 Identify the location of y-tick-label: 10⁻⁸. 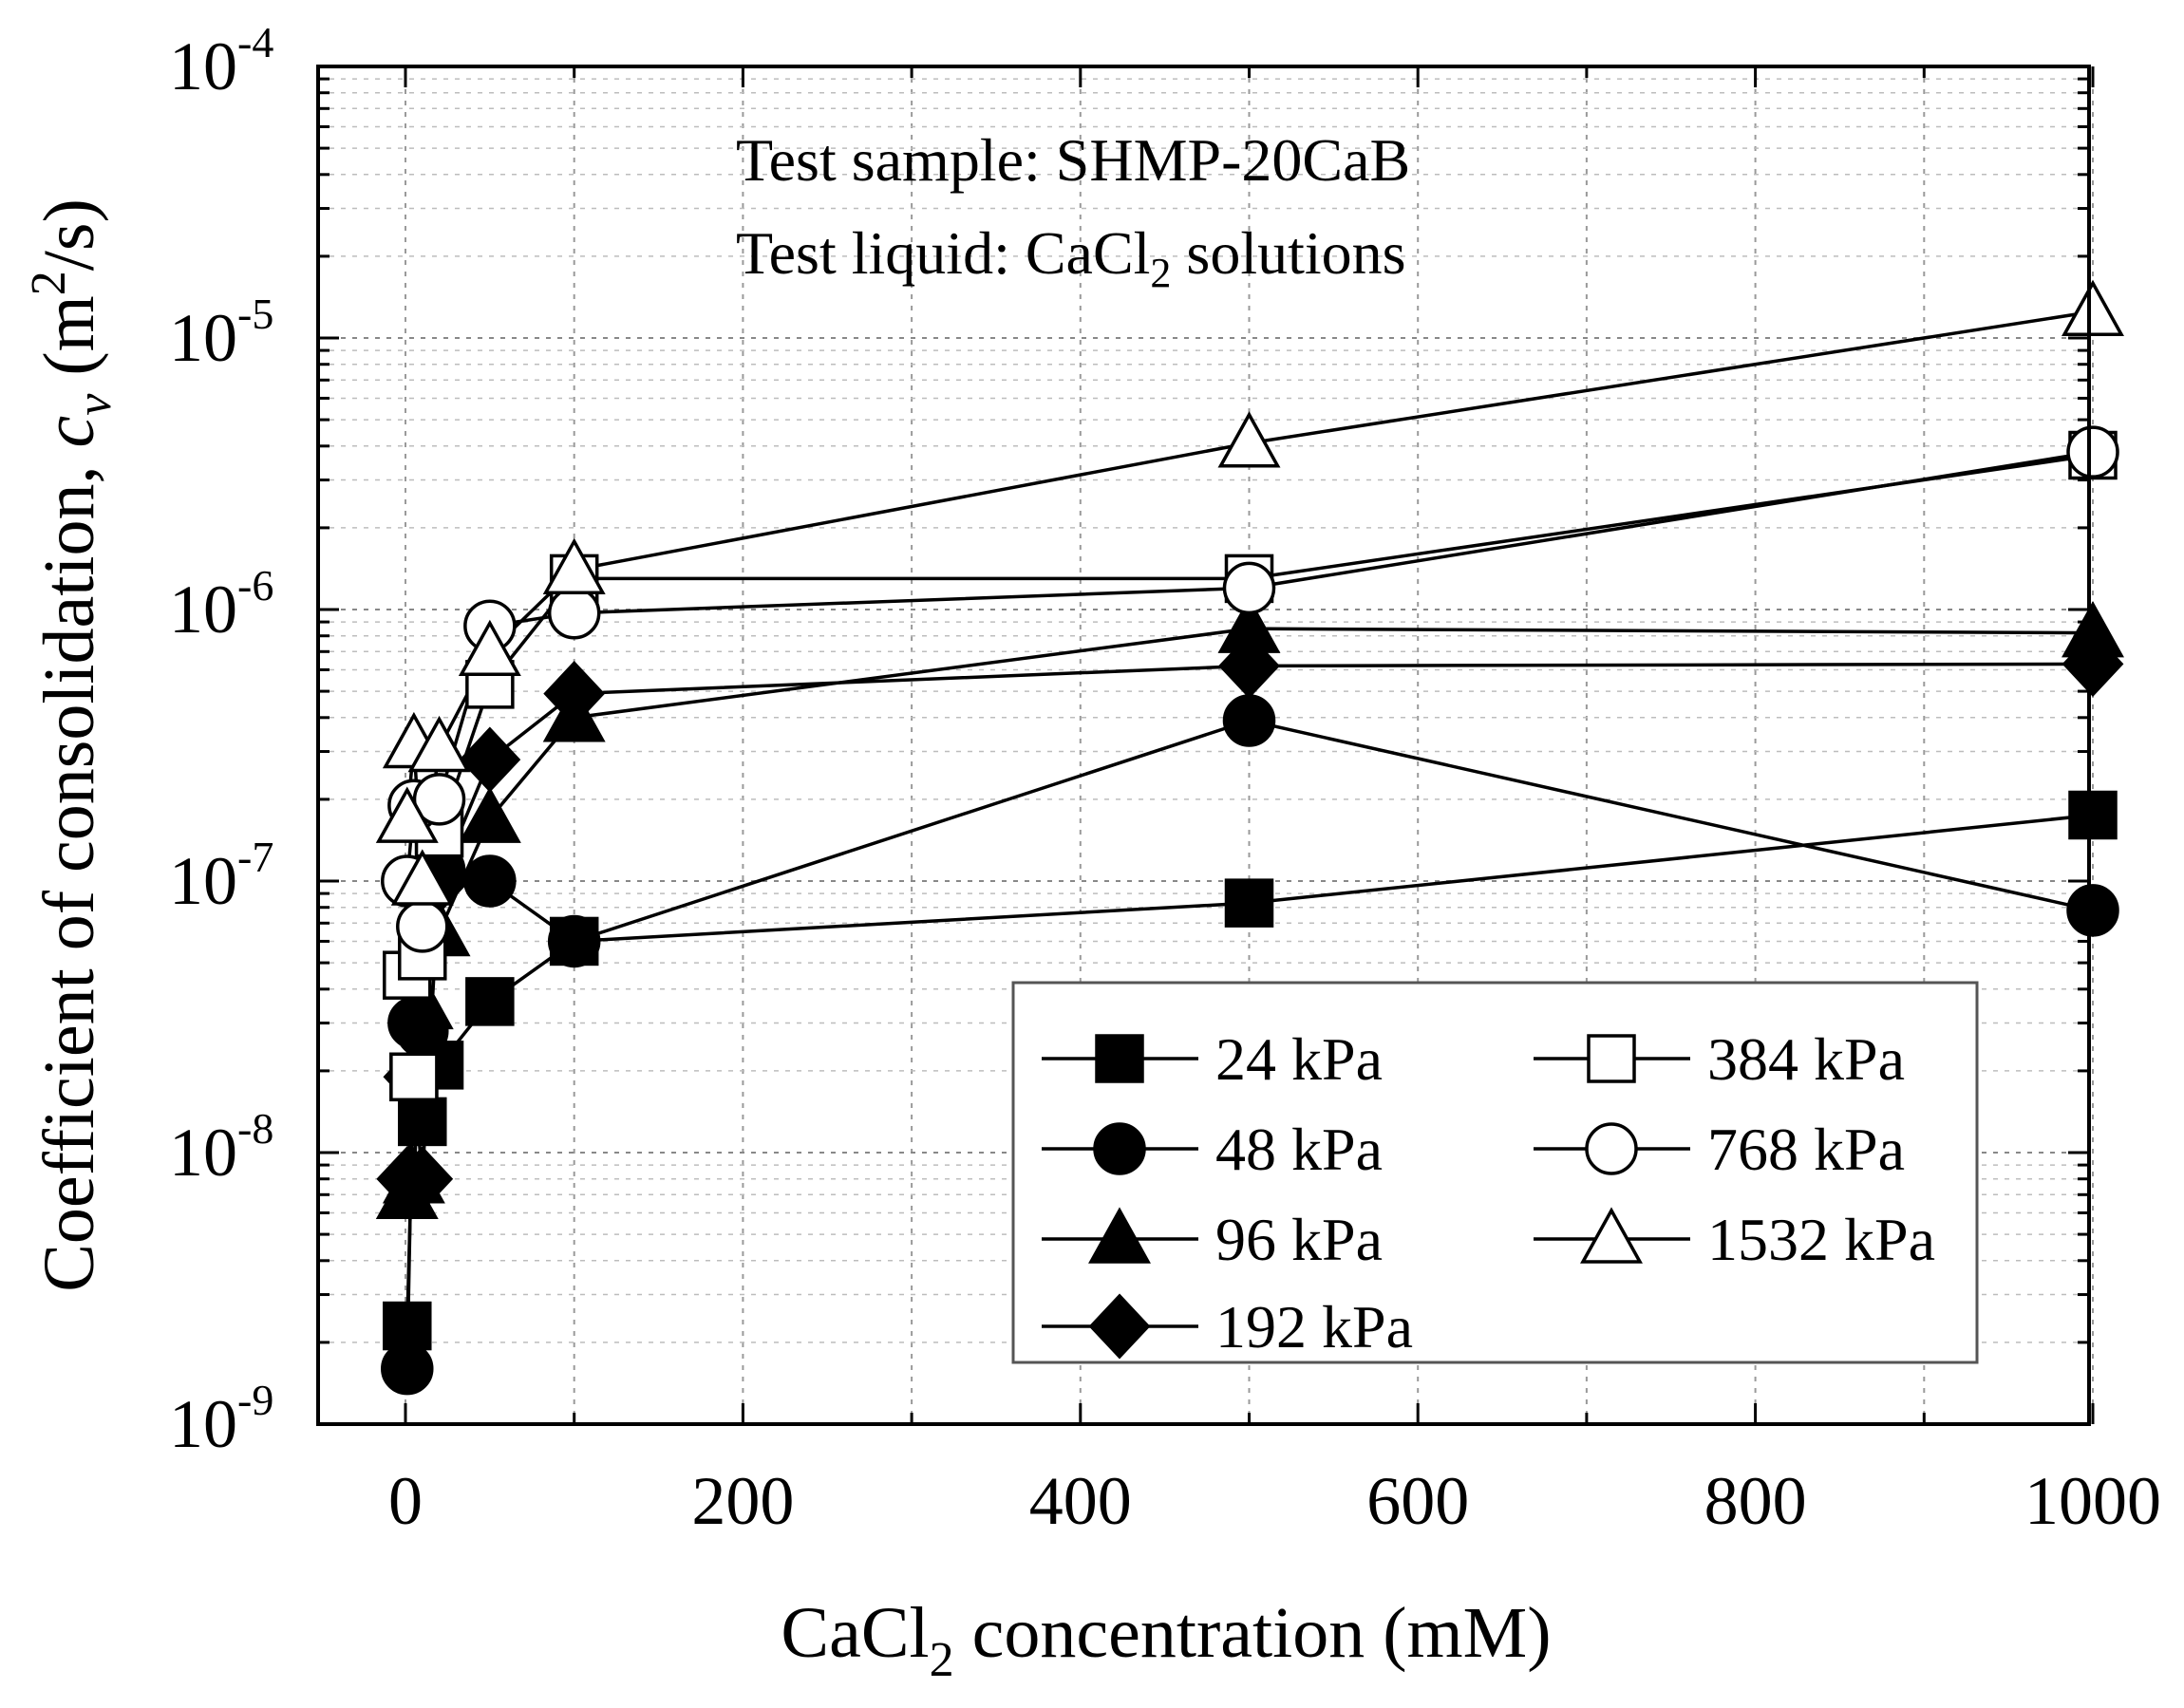
(221, 1147).